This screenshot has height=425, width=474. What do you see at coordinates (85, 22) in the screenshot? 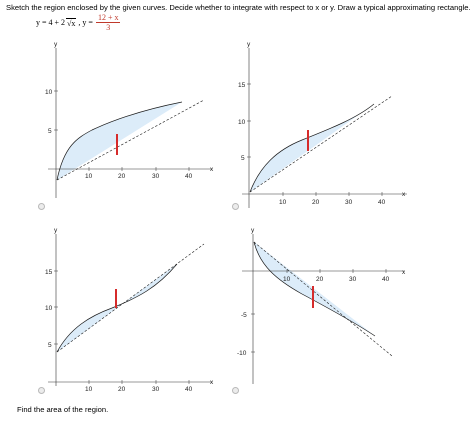
I see `equation-mid: , y =` at bounding box center [85, 22].